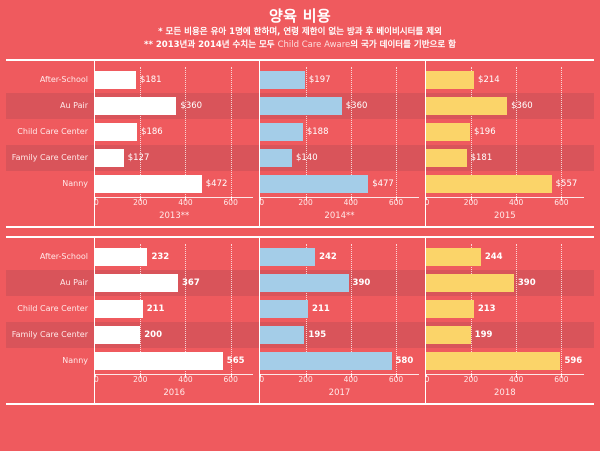 Image resolution: width=600 pixels, height=451 pixels. Describe the element at coordinates (306, 158) in the screenshot. I see `bar-value-label: $140` at that location.